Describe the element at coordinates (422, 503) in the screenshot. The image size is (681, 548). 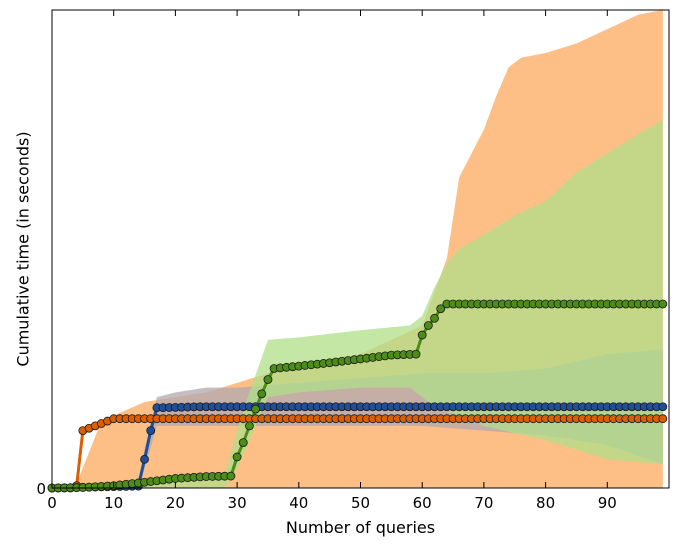
I see `x-tick-label: 60` at that location.